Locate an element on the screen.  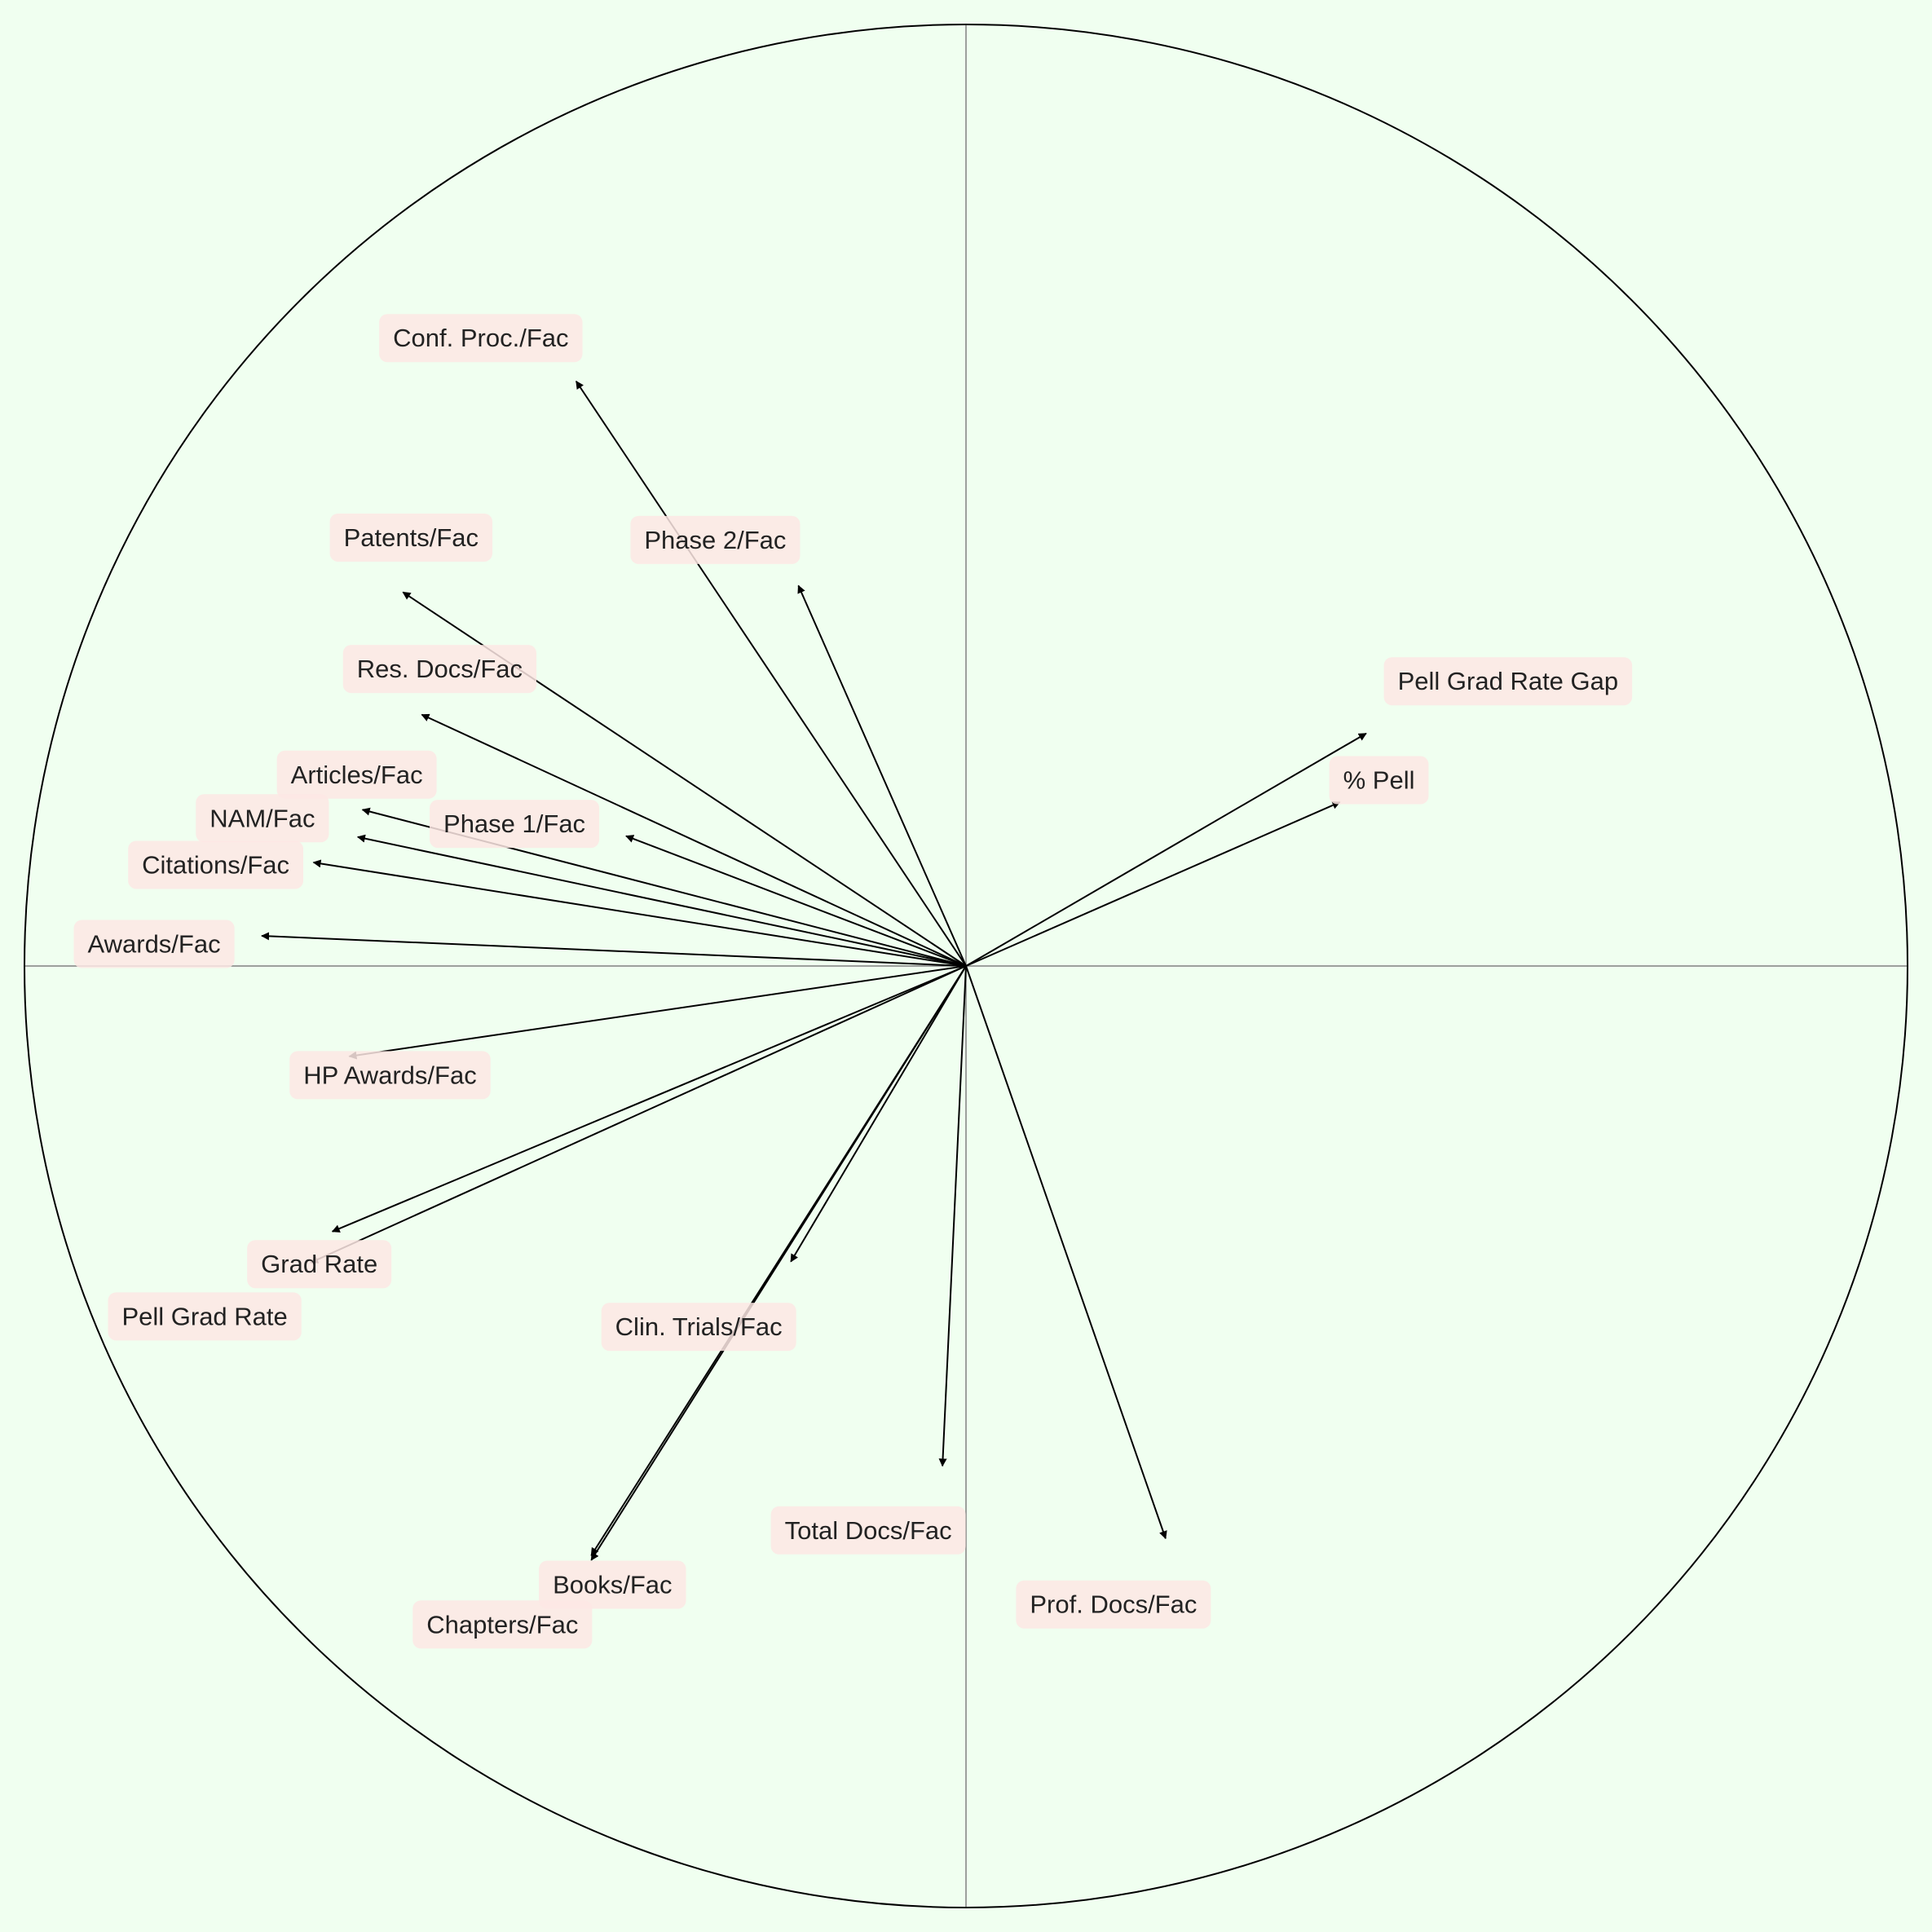
label-text: Phase 1/Fac is located at coordinates (514, 823).